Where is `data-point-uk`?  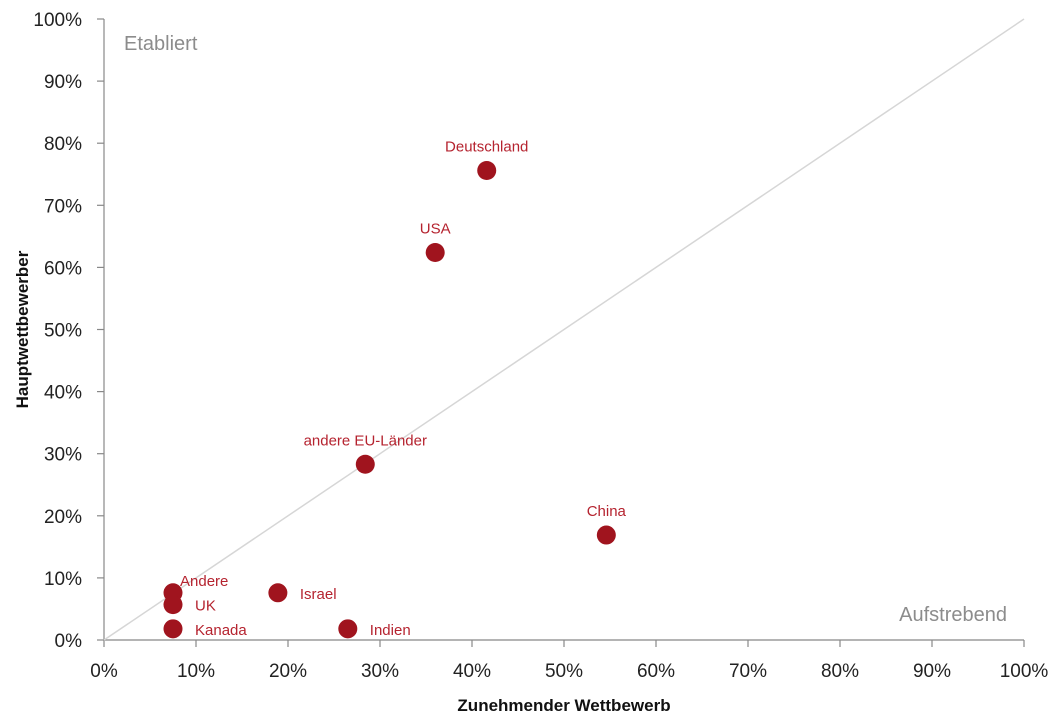 data-point-uk is located at coordinates (173, 605).